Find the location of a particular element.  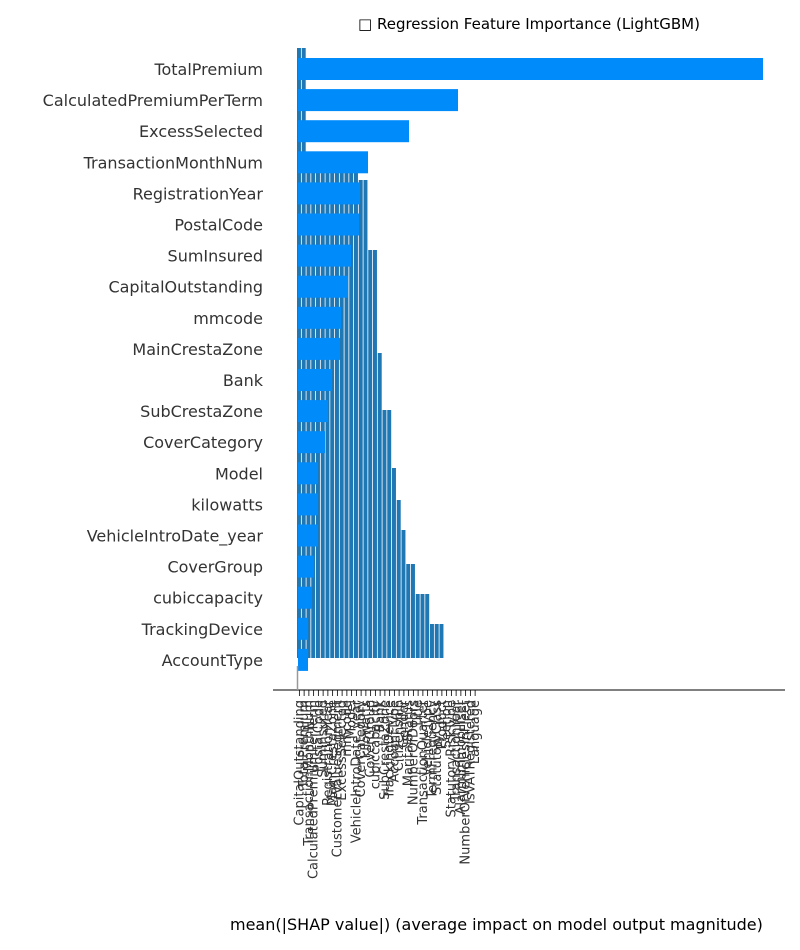

x-tick-label: TransactionMonthNum is located at coordinates (309, 773).